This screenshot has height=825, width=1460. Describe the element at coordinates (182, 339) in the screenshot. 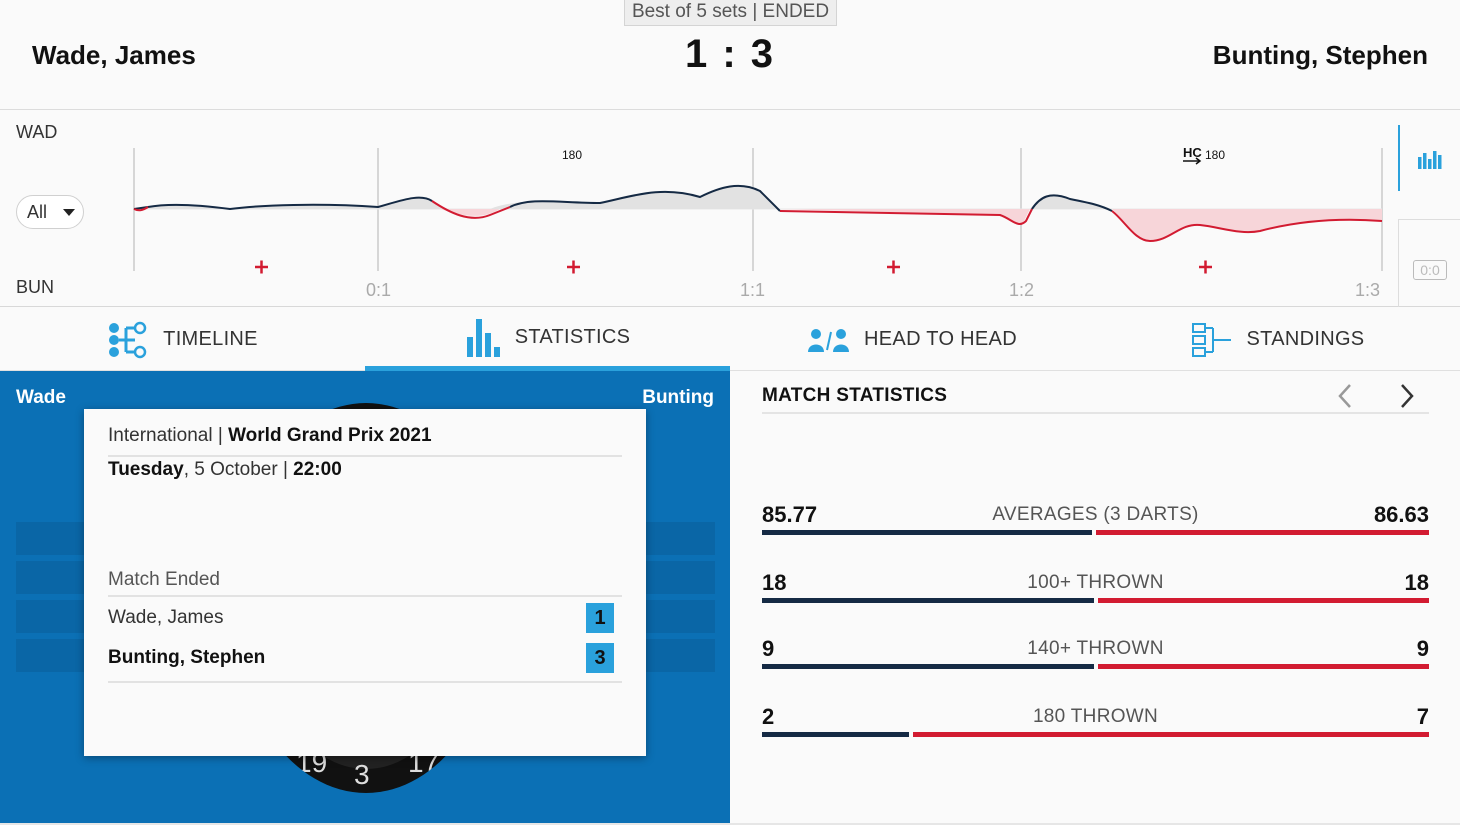

I see `tab-timeline: TIMELINE` at that location.